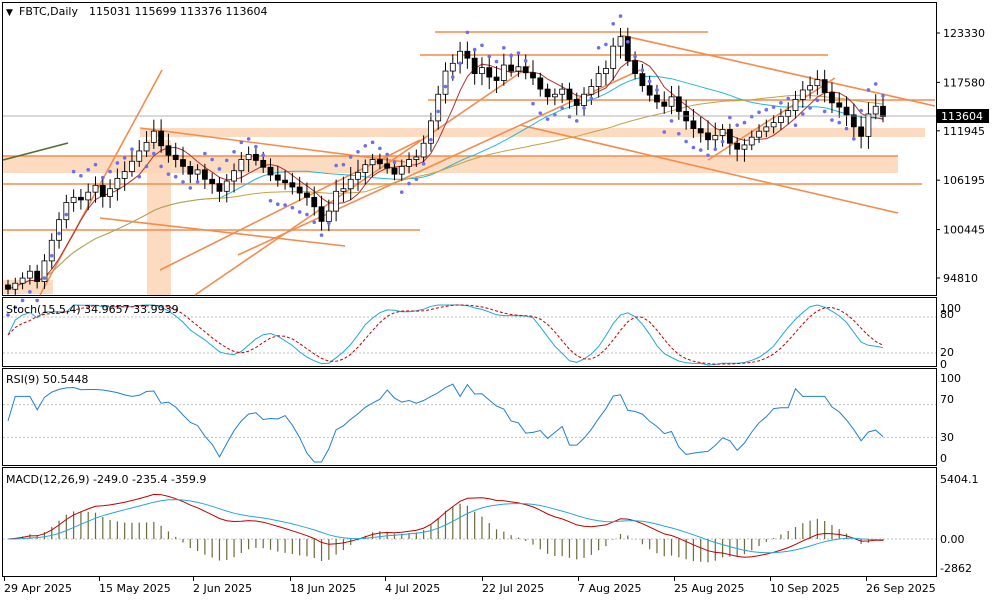  What do you see at coordinates (956, 568) in the screenshot?
I see `macd-level-bottom: -2862` at bounding box center [956, 568].